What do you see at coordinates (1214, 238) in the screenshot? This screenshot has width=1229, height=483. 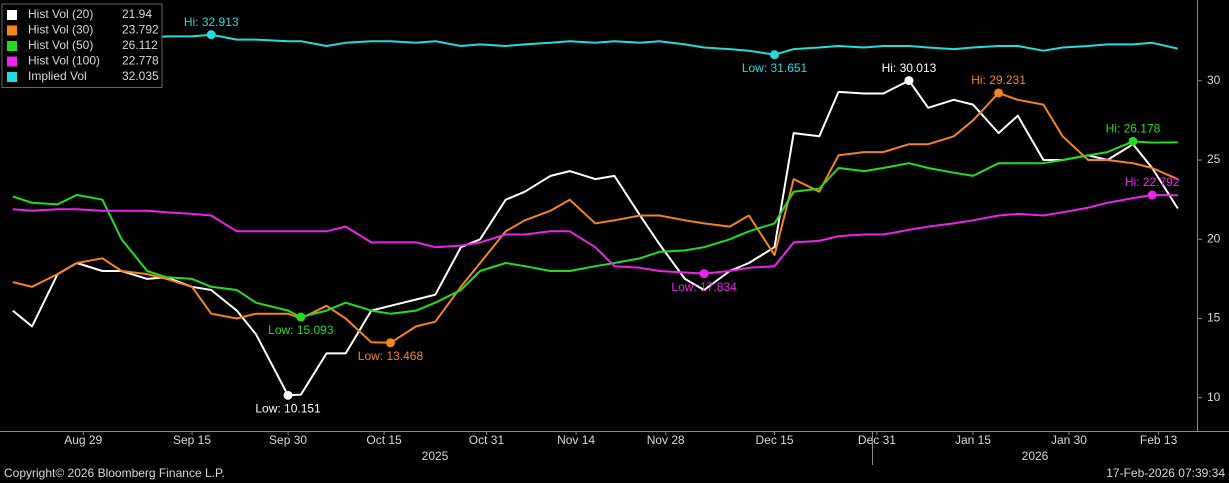 I see `y-tick-label: 20` at bounding box center [1214, 238].